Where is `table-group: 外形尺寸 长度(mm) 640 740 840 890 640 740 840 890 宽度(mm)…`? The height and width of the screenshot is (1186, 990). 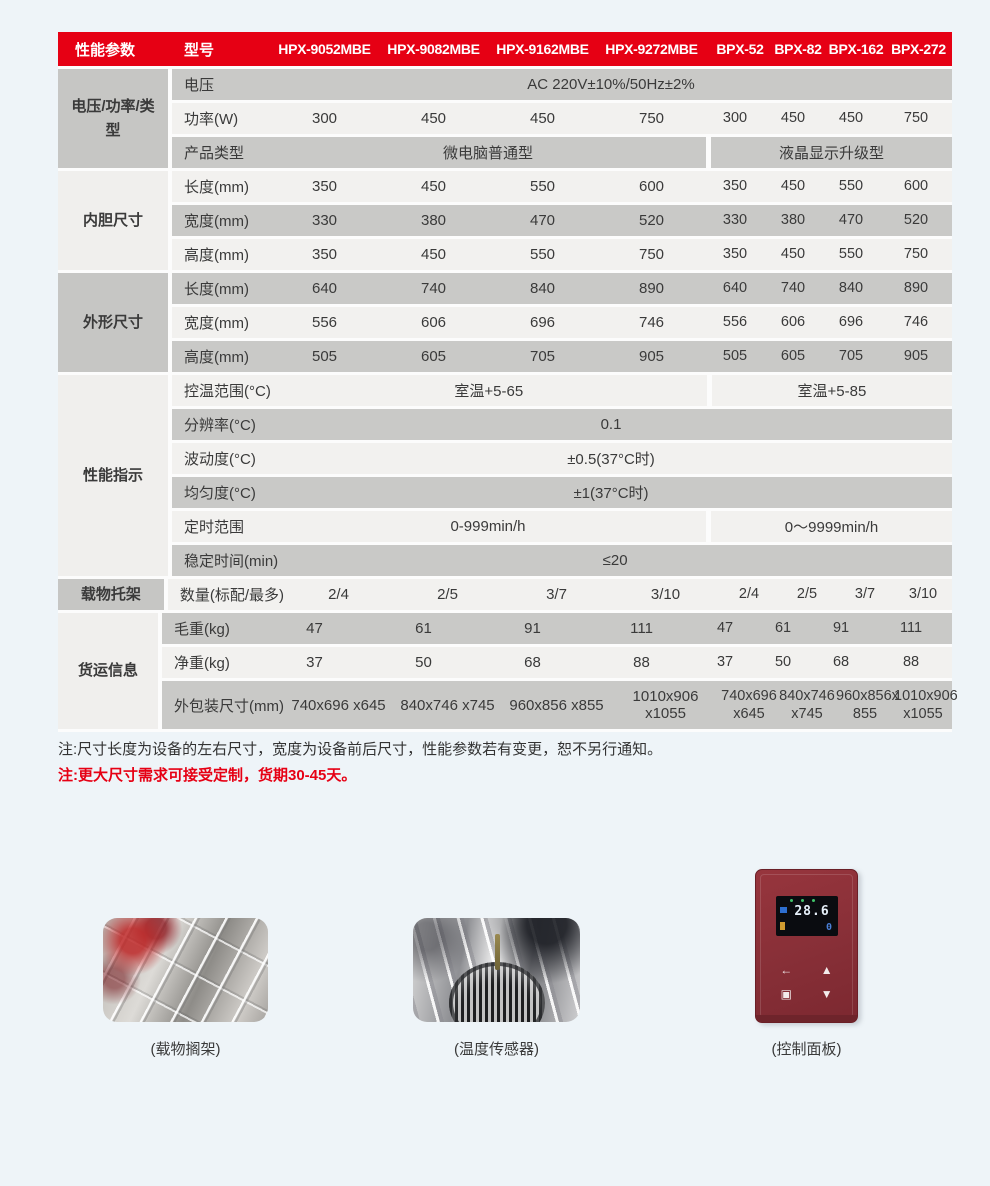
table-group: 外形尺寸 长度(mm) 640 740 840 890 640 740 840 890 宽度(mm)… is located at coordinates (505, 322).